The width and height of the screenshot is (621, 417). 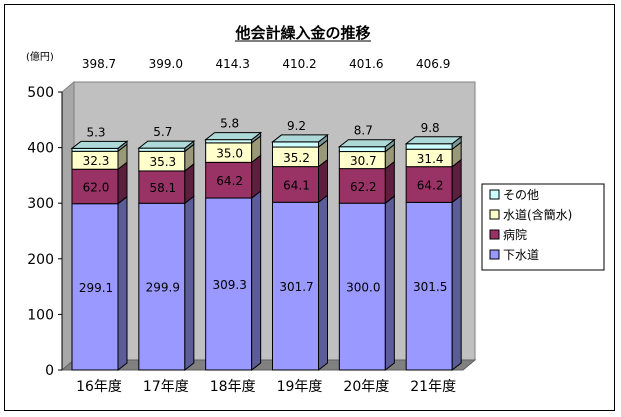 I want to click on bar-17年度, so click(x=166, y=256).